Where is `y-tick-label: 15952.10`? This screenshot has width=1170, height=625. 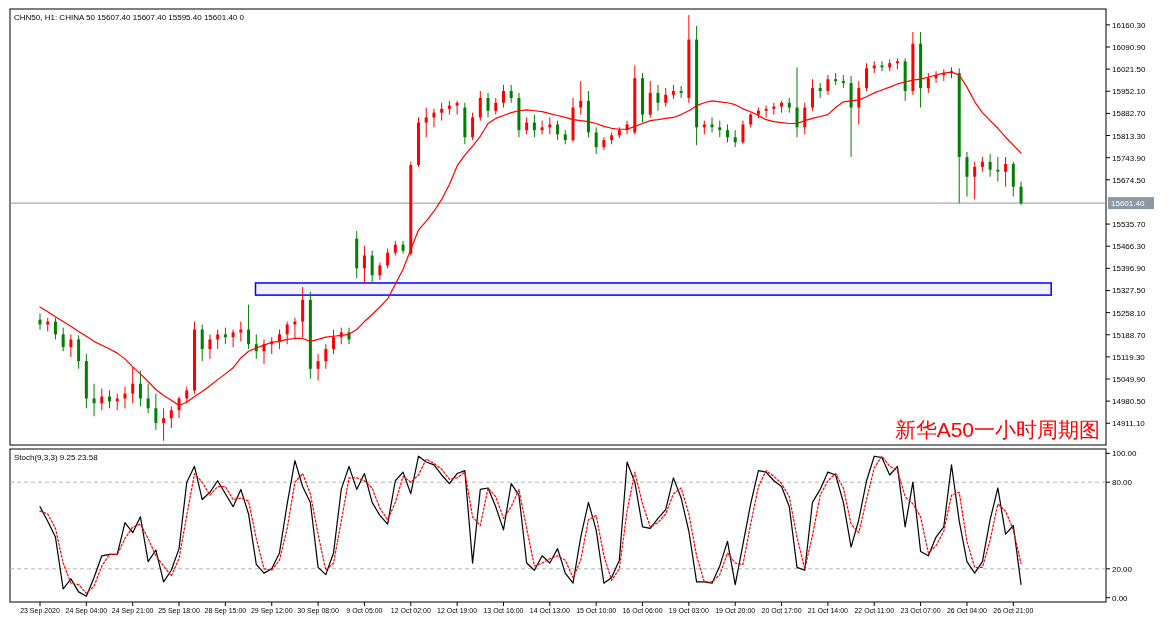
y-tick-label: 15952.10 is located at coordinates (1129, 92).